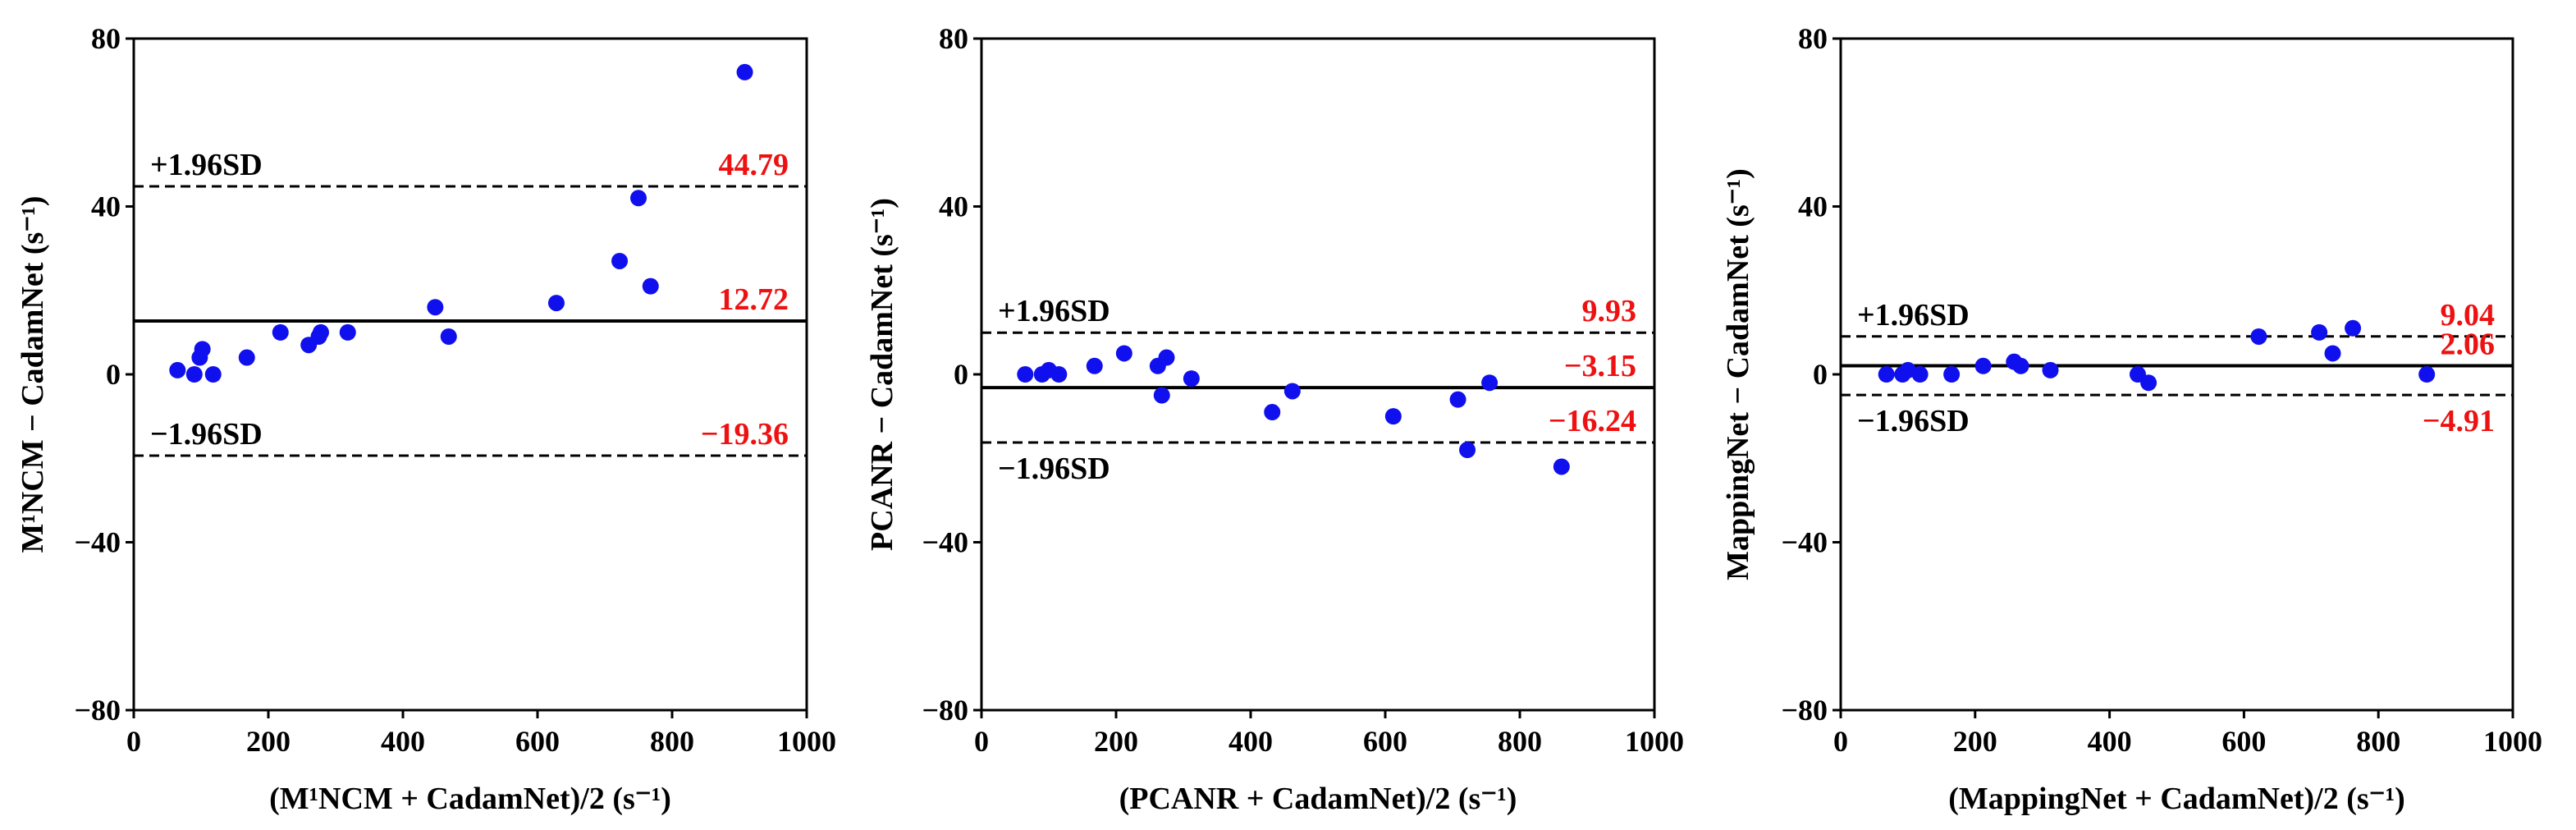 The width and height of the screenshot is (2576, 830). I want to click on lower-limit-value: −4.91, so click(2459, 421).